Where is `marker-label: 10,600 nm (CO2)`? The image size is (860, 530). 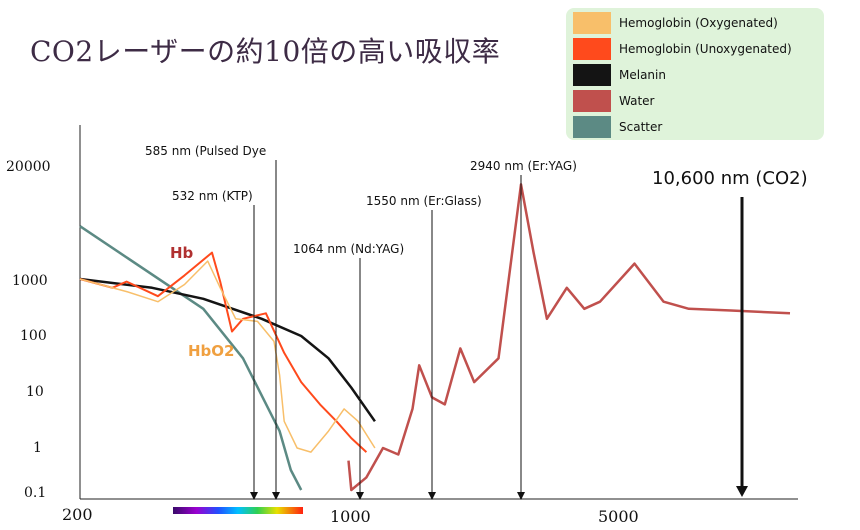 marker-label: 10,600 nm (CO2) is located at coordinates (730, 178).